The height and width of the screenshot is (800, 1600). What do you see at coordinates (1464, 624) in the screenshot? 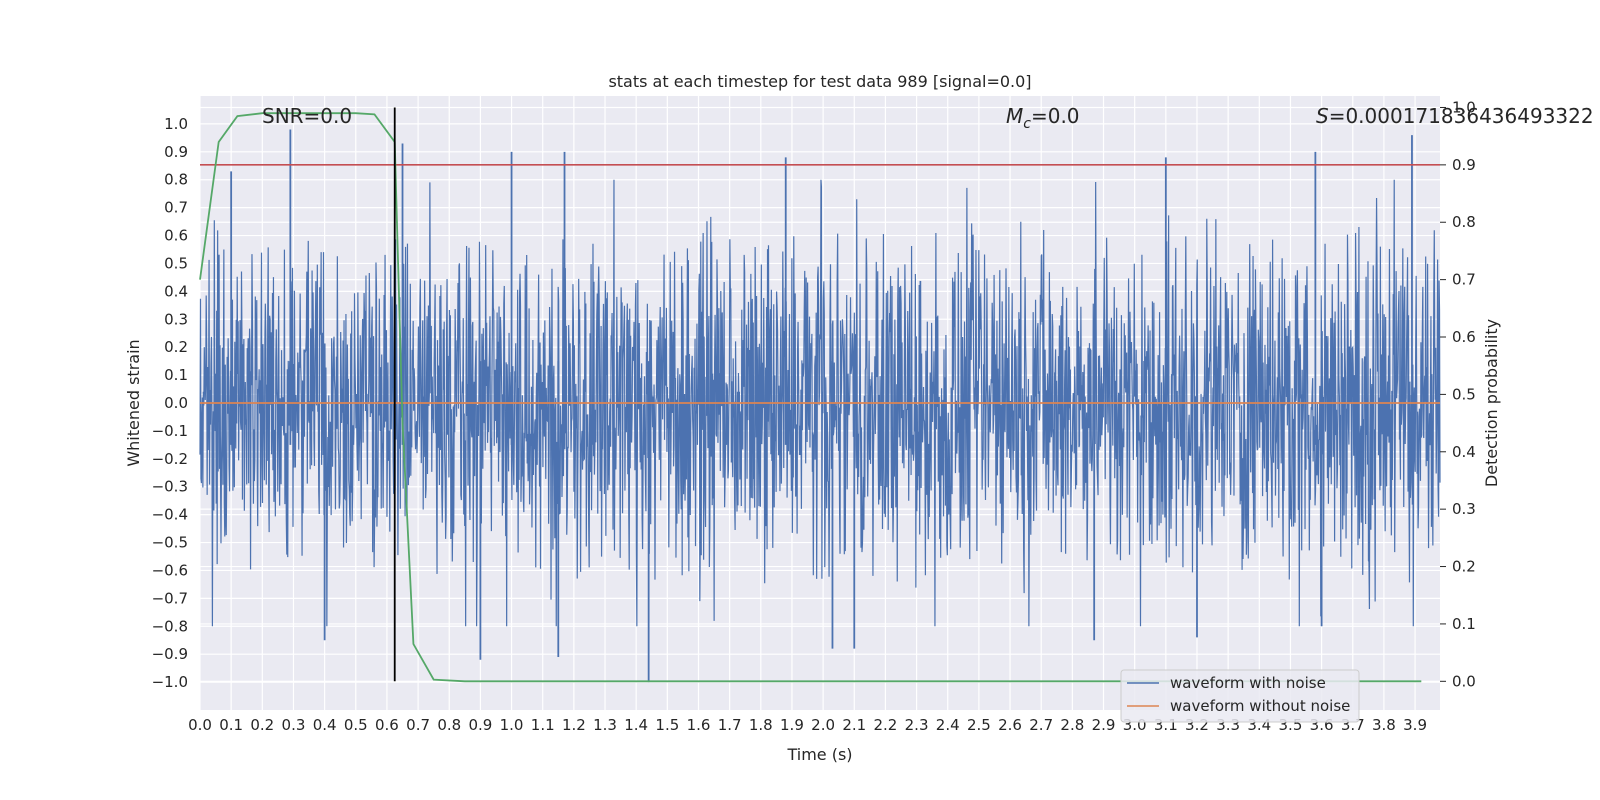
I see `y-tick-label-right: 0.1` at bounding box center [1464, 624].